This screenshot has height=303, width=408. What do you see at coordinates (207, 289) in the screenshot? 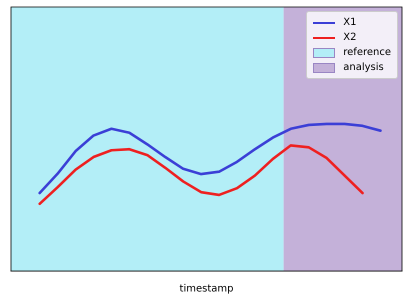
I see `x-axis-title: timestamp` at bounding box center [207, 289].